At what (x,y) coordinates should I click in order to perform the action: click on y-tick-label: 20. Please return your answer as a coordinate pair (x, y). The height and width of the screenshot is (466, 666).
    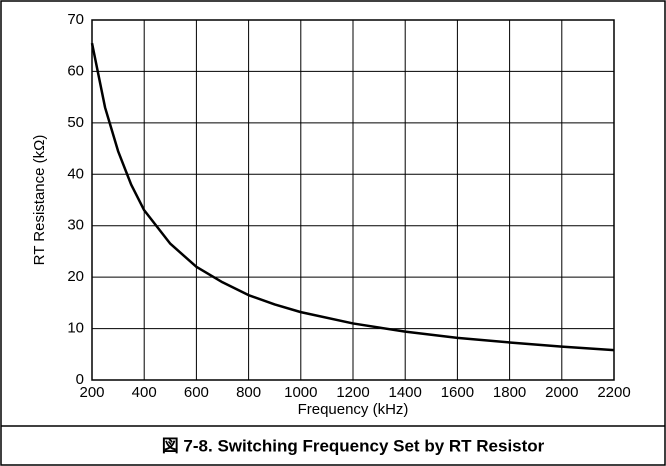
    Looking at the image, I should click on (75, 276).